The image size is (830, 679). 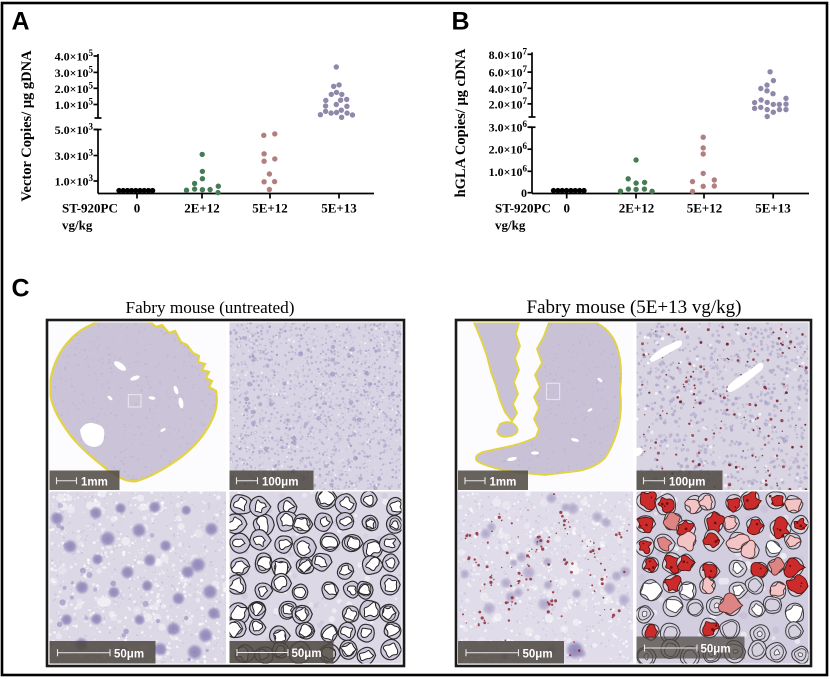 What do you see at coordinates (508, 104) in the screenshot?
I see `svg-text: 2.0×10⁷` at bounding box center [508, 104].